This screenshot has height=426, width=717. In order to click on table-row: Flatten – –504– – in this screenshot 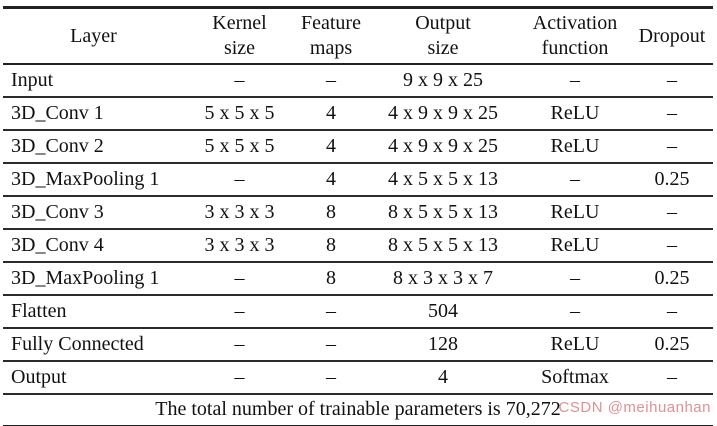, I will do `click(358, 312)`.